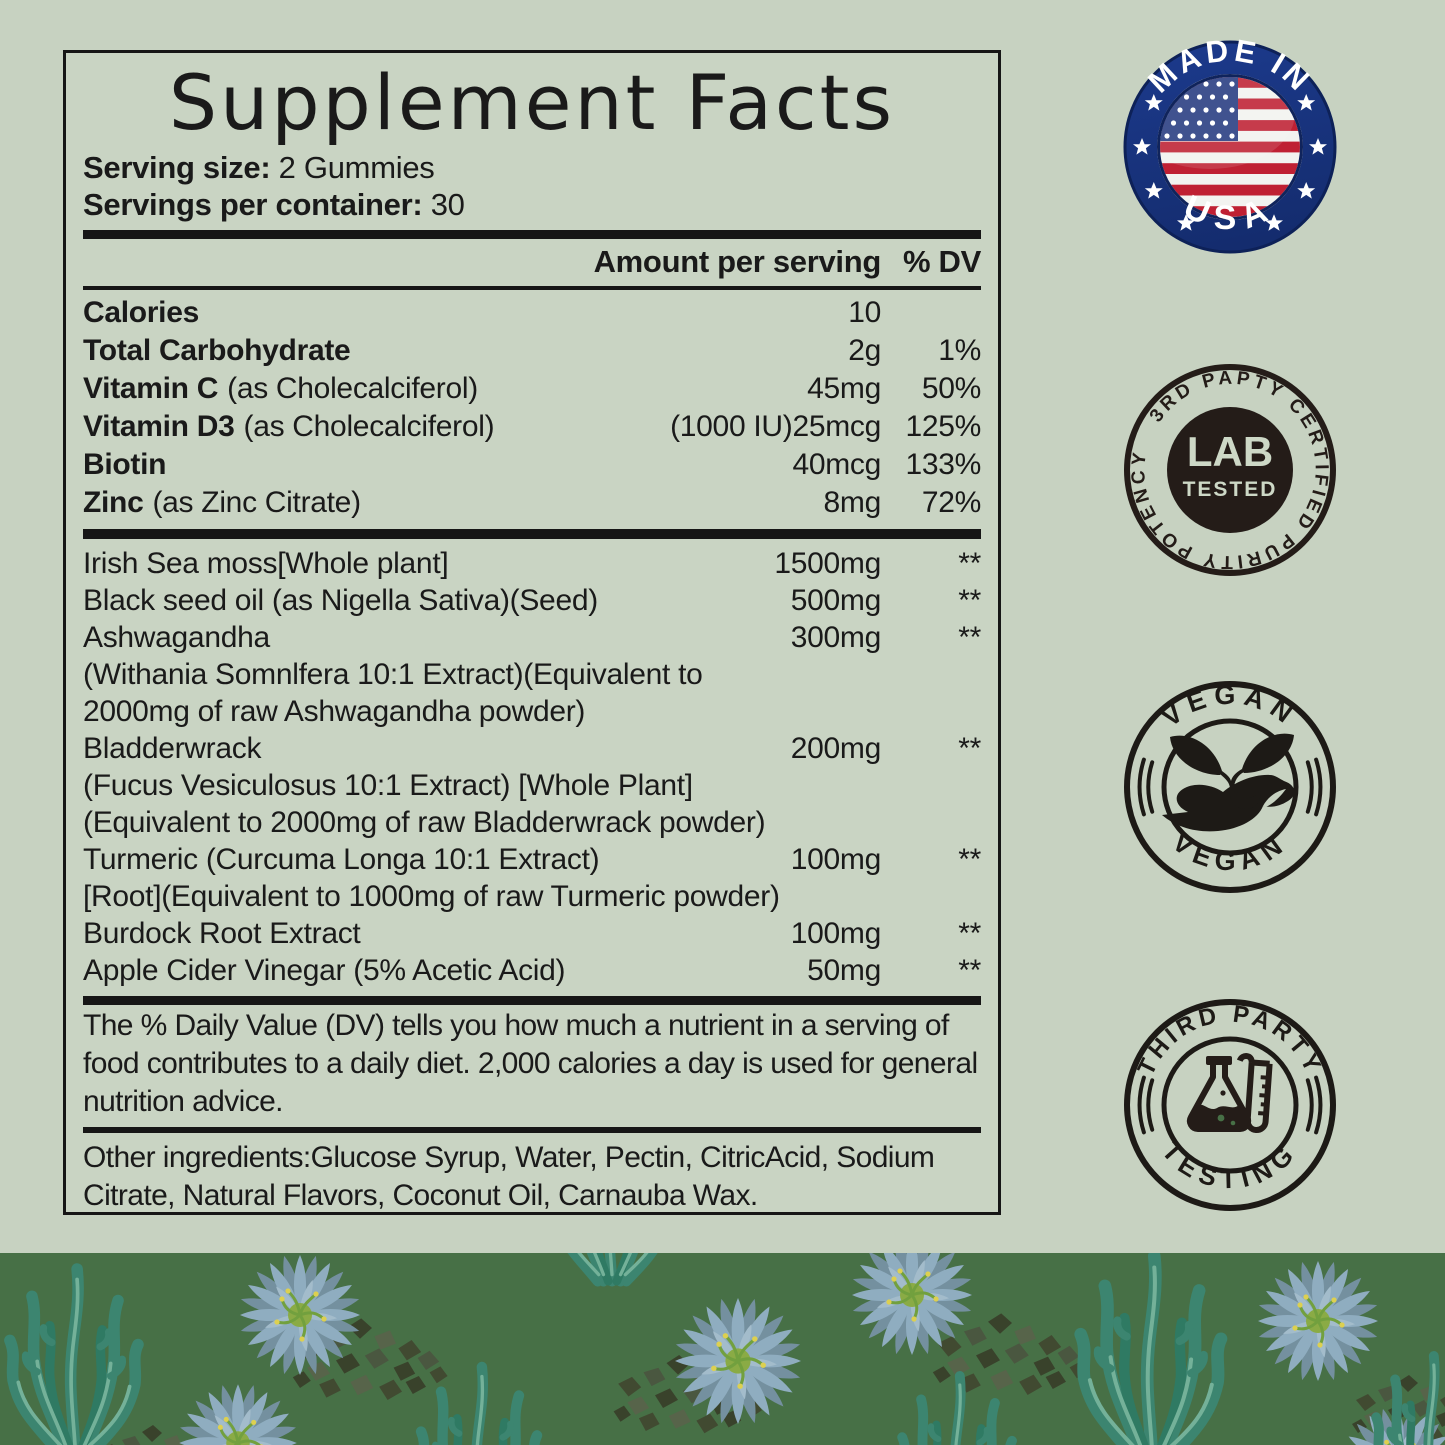 The image size is (1445, 1445). What do you see at coordinates (532, 1130) in the screenshot?
I see `rule-mid-footnote` at bounding box center [532, 1130].